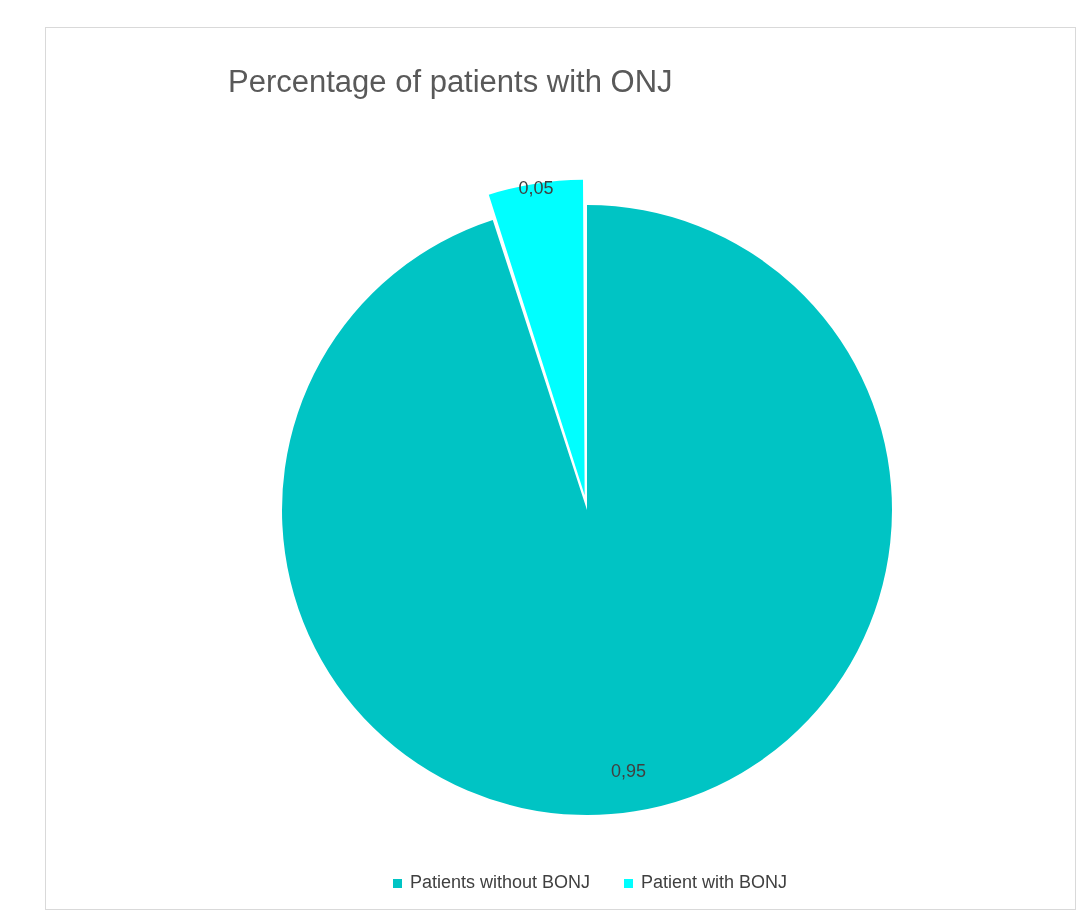 This screenshot has height=910, width=1076. I want to click on chart-title: Percentage of patients with ONJ, so click(450, 82).